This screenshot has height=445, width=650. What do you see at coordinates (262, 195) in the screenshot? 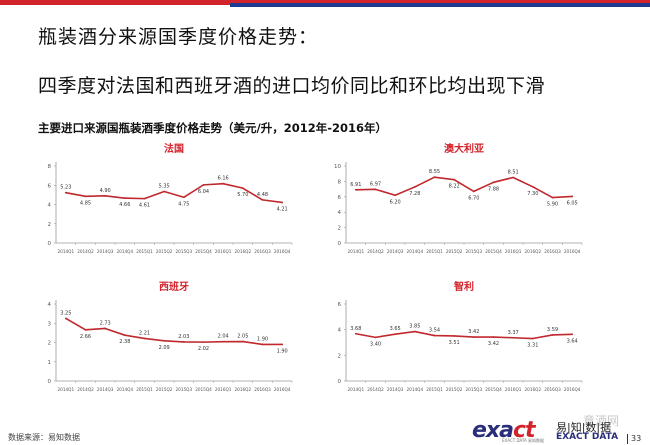
I see `data-label: 4.48` at bounding box center [262, 195].